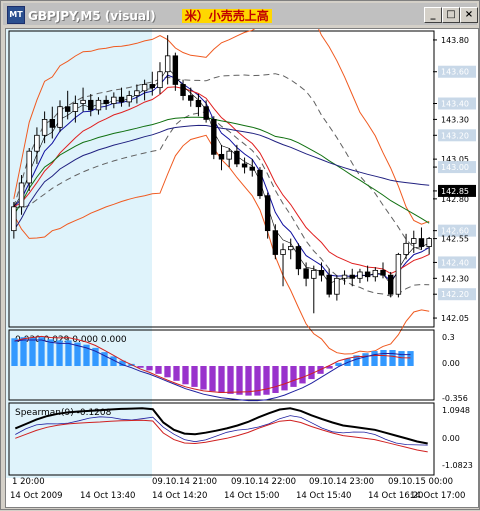 This screenshot has width=480, height=511. What do you see at coordinates (226, 16) in the screenshot?
I see `window-title-accent: 米）小売売上高` at bounding box center [226, 16].